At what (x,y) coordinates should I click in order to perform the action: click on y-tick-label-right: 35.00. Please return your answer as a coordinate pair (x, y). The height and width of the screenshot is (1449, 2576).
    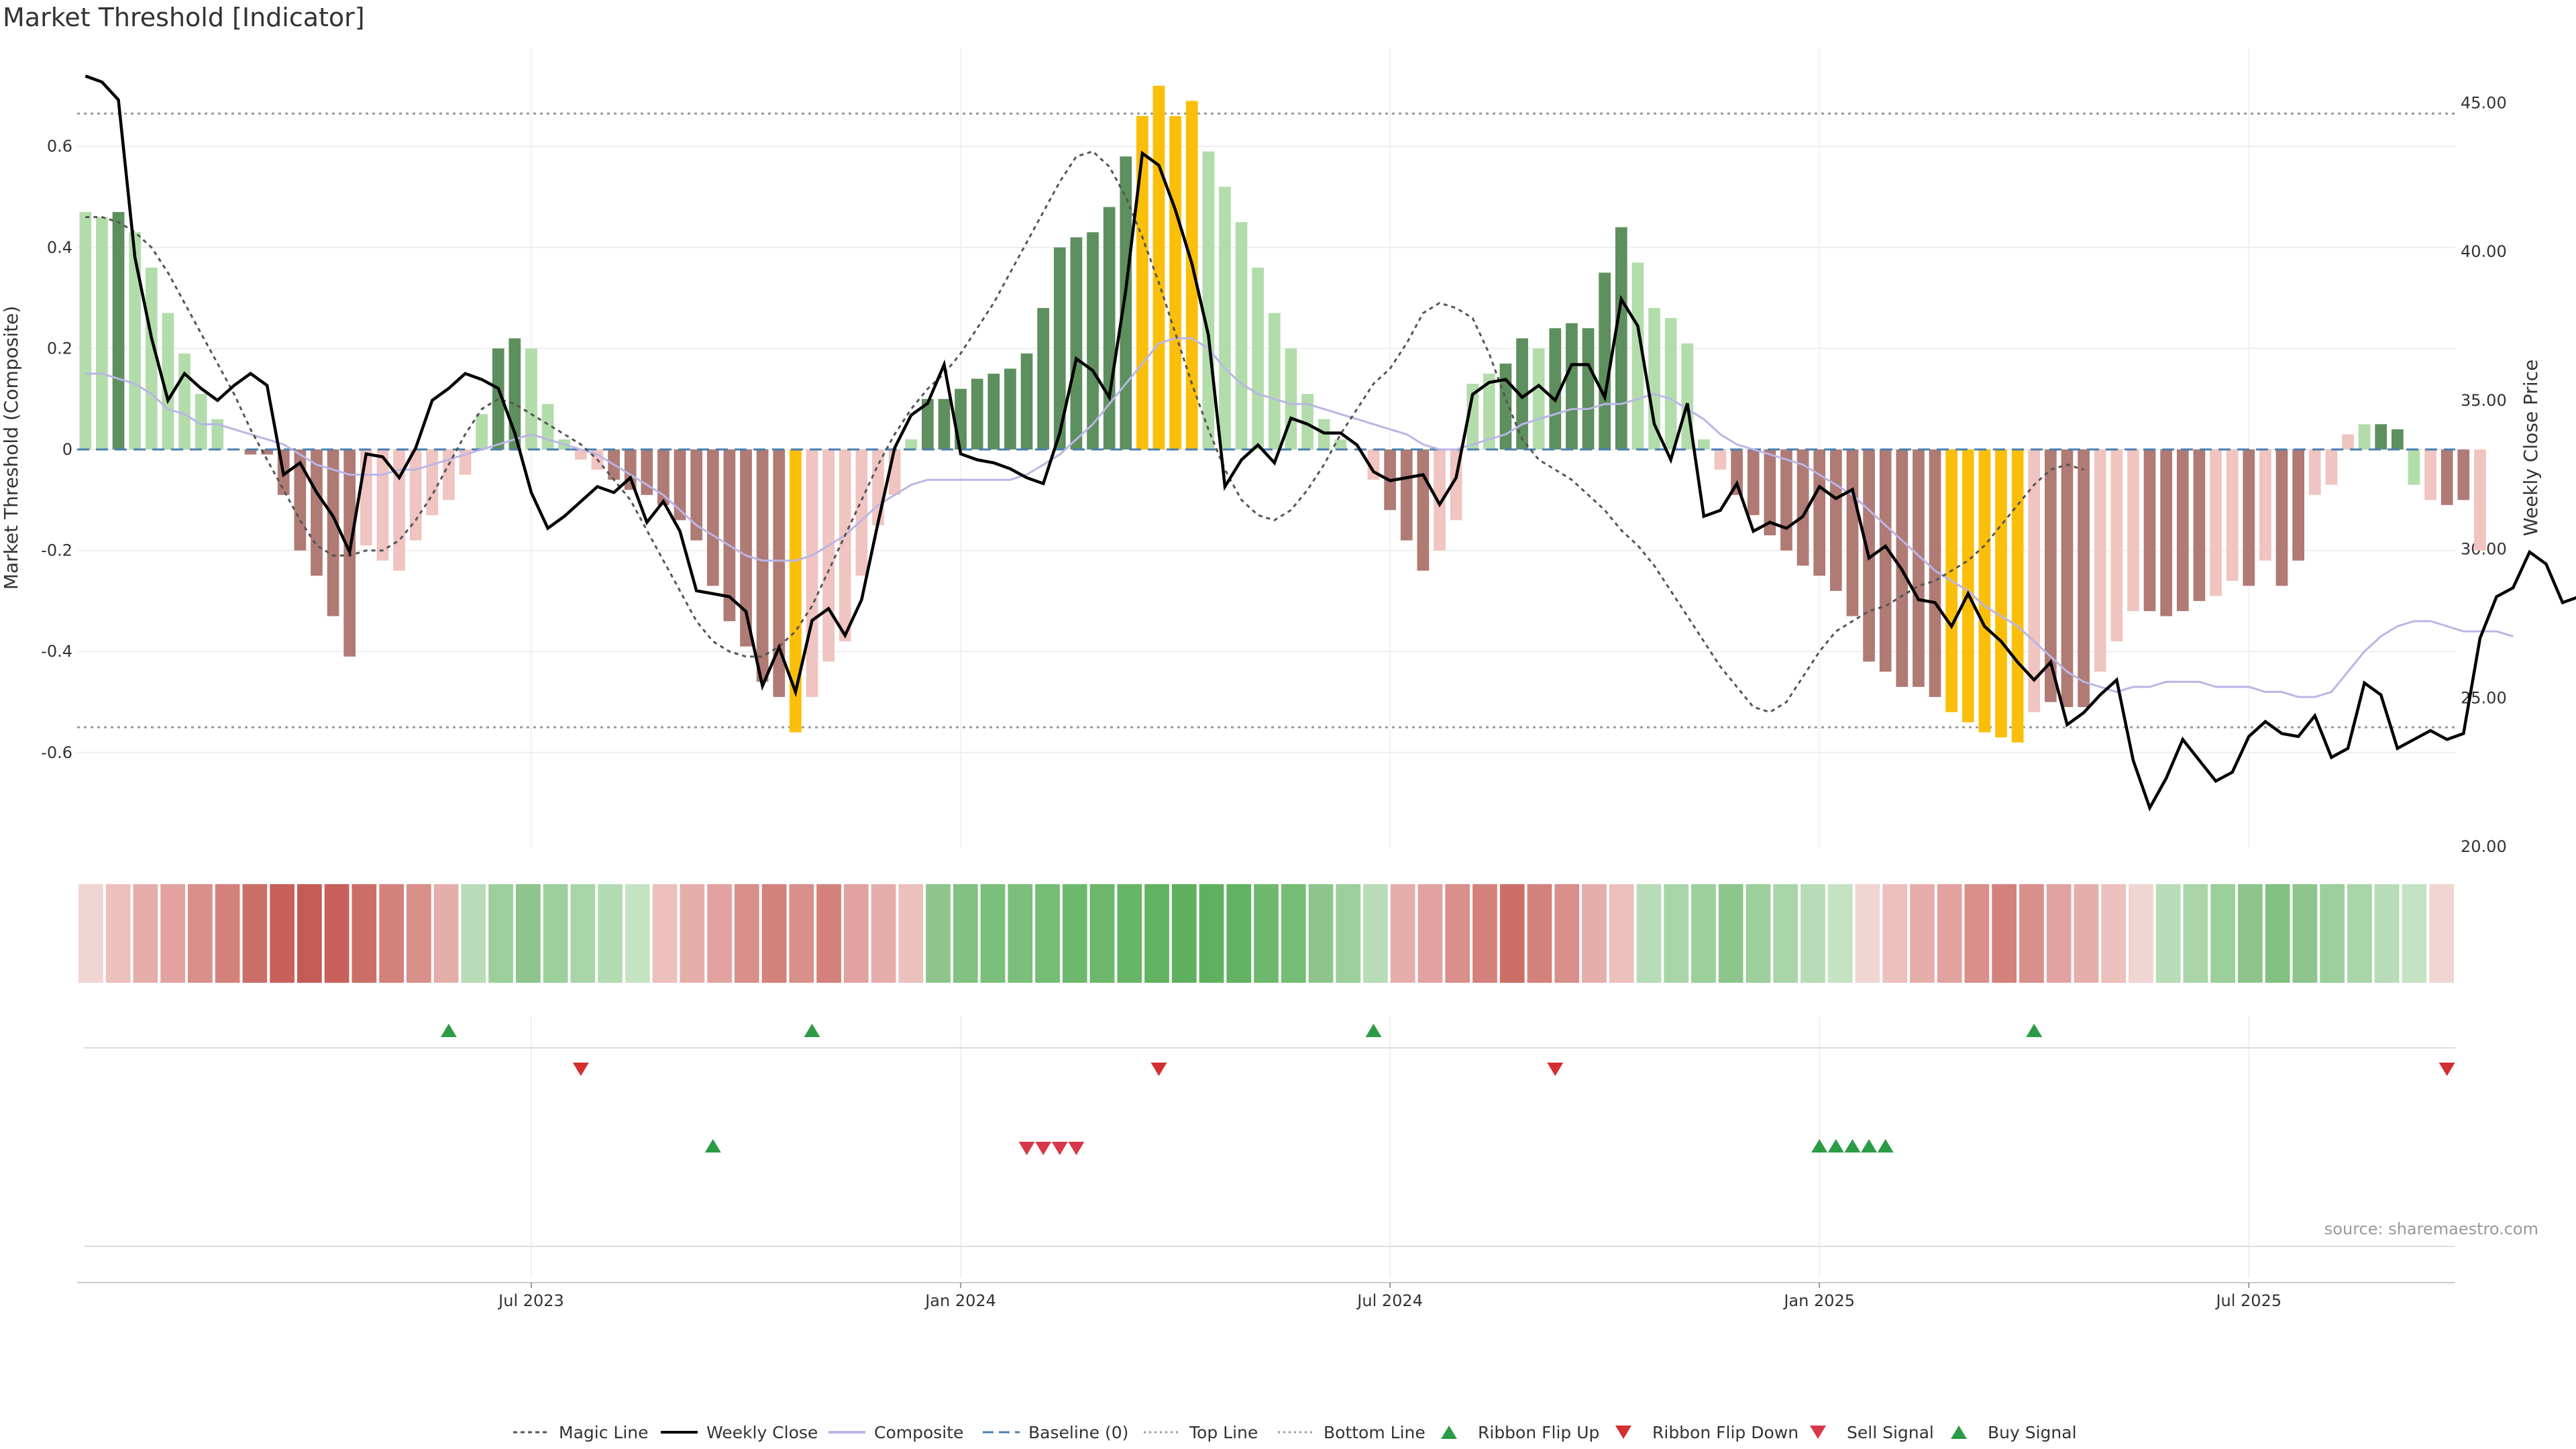
    Looking at the image, I should click on (2484, 400).